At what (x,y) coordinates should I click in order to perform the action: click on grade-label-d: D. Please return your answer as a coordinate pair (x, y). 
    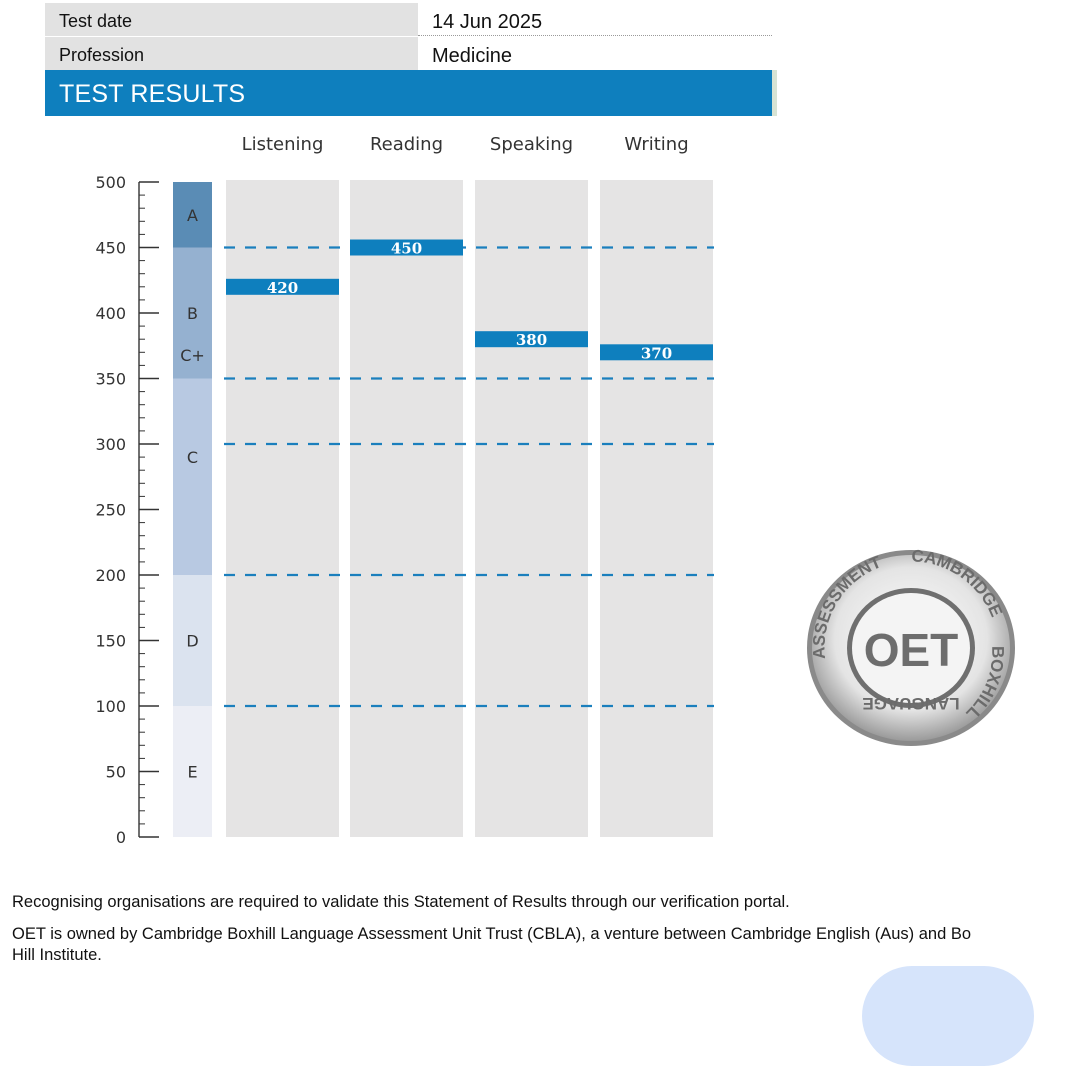
    Looking at the image, I should click on (192, 641).